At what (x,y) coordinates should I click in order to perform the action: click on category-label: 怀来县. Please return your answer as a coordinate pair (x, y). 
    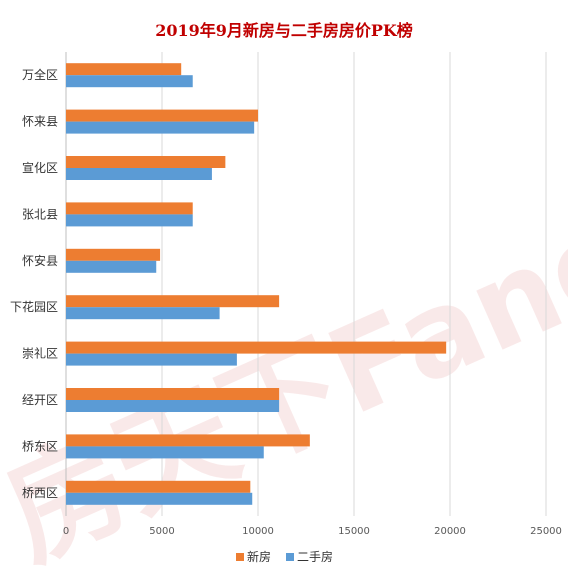
    Looking at the image, I should click on (40, 122).